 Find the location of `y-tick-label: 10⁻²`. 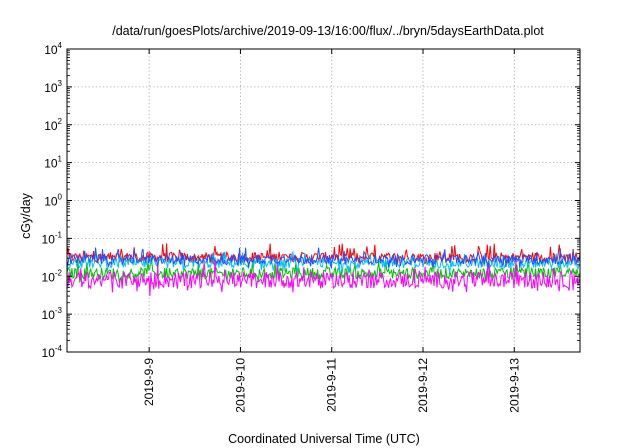

y-tick-label: 10⁻² is located at coordinates (52, 276).